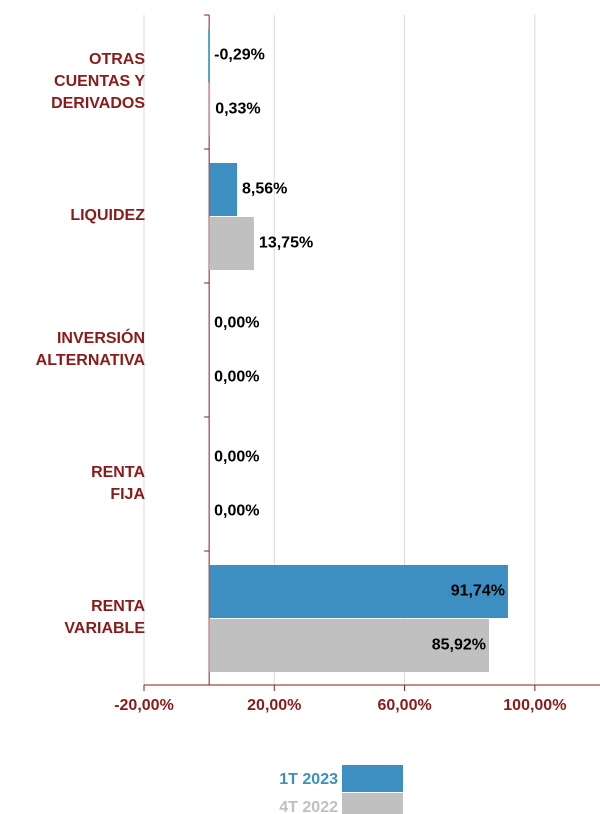 This screenshot has height=814, width=600. What do you see at coordinates (274, 705) in the screenshot?
I see `x-tick-label: 20,00%` at bounding box center [274, 705].